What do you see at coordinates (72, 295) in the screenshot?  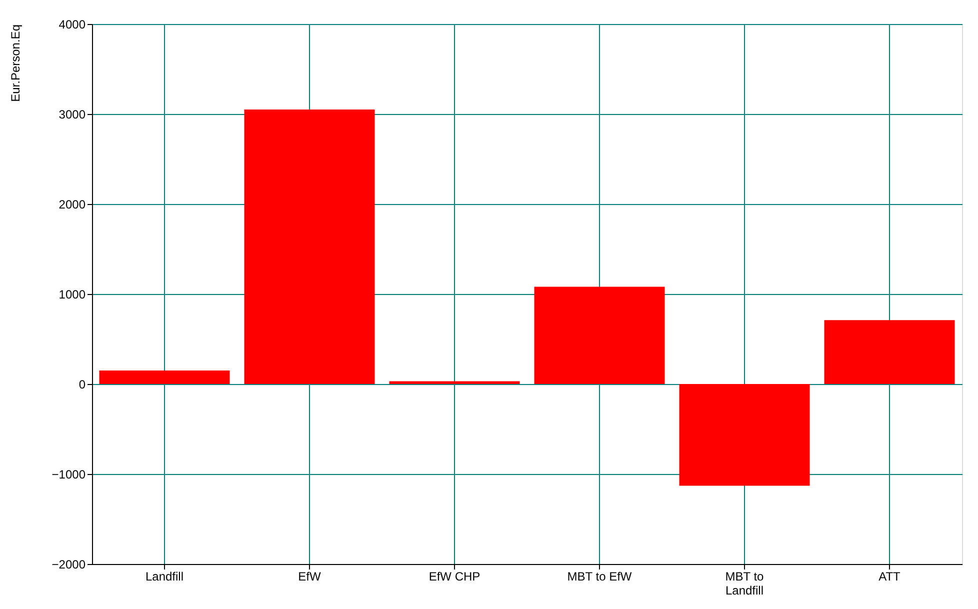 I see `y-tick-label: 1000` at bounding box center [72, 295].